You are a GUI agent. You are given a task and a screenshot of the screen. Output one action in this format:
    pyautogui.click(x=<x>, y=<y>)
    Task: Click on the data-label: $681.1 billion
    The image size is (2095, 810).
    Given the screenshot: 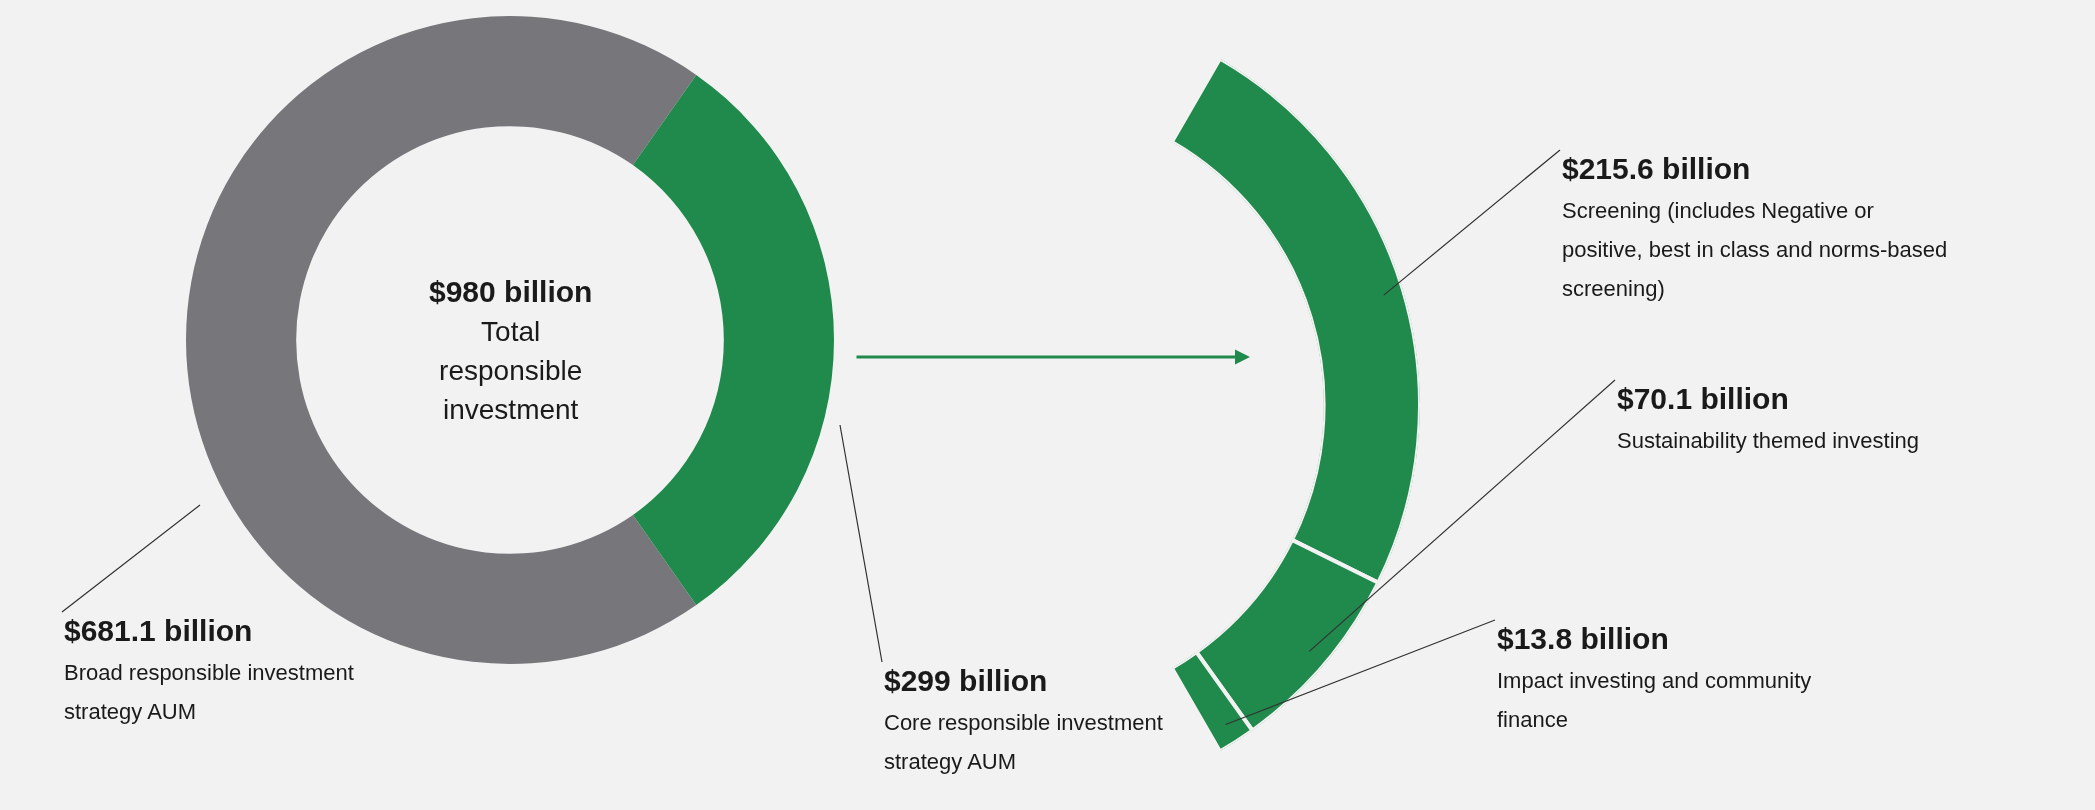 What is the action you would take?
    pyautogui.click(x=158, y=630)
    